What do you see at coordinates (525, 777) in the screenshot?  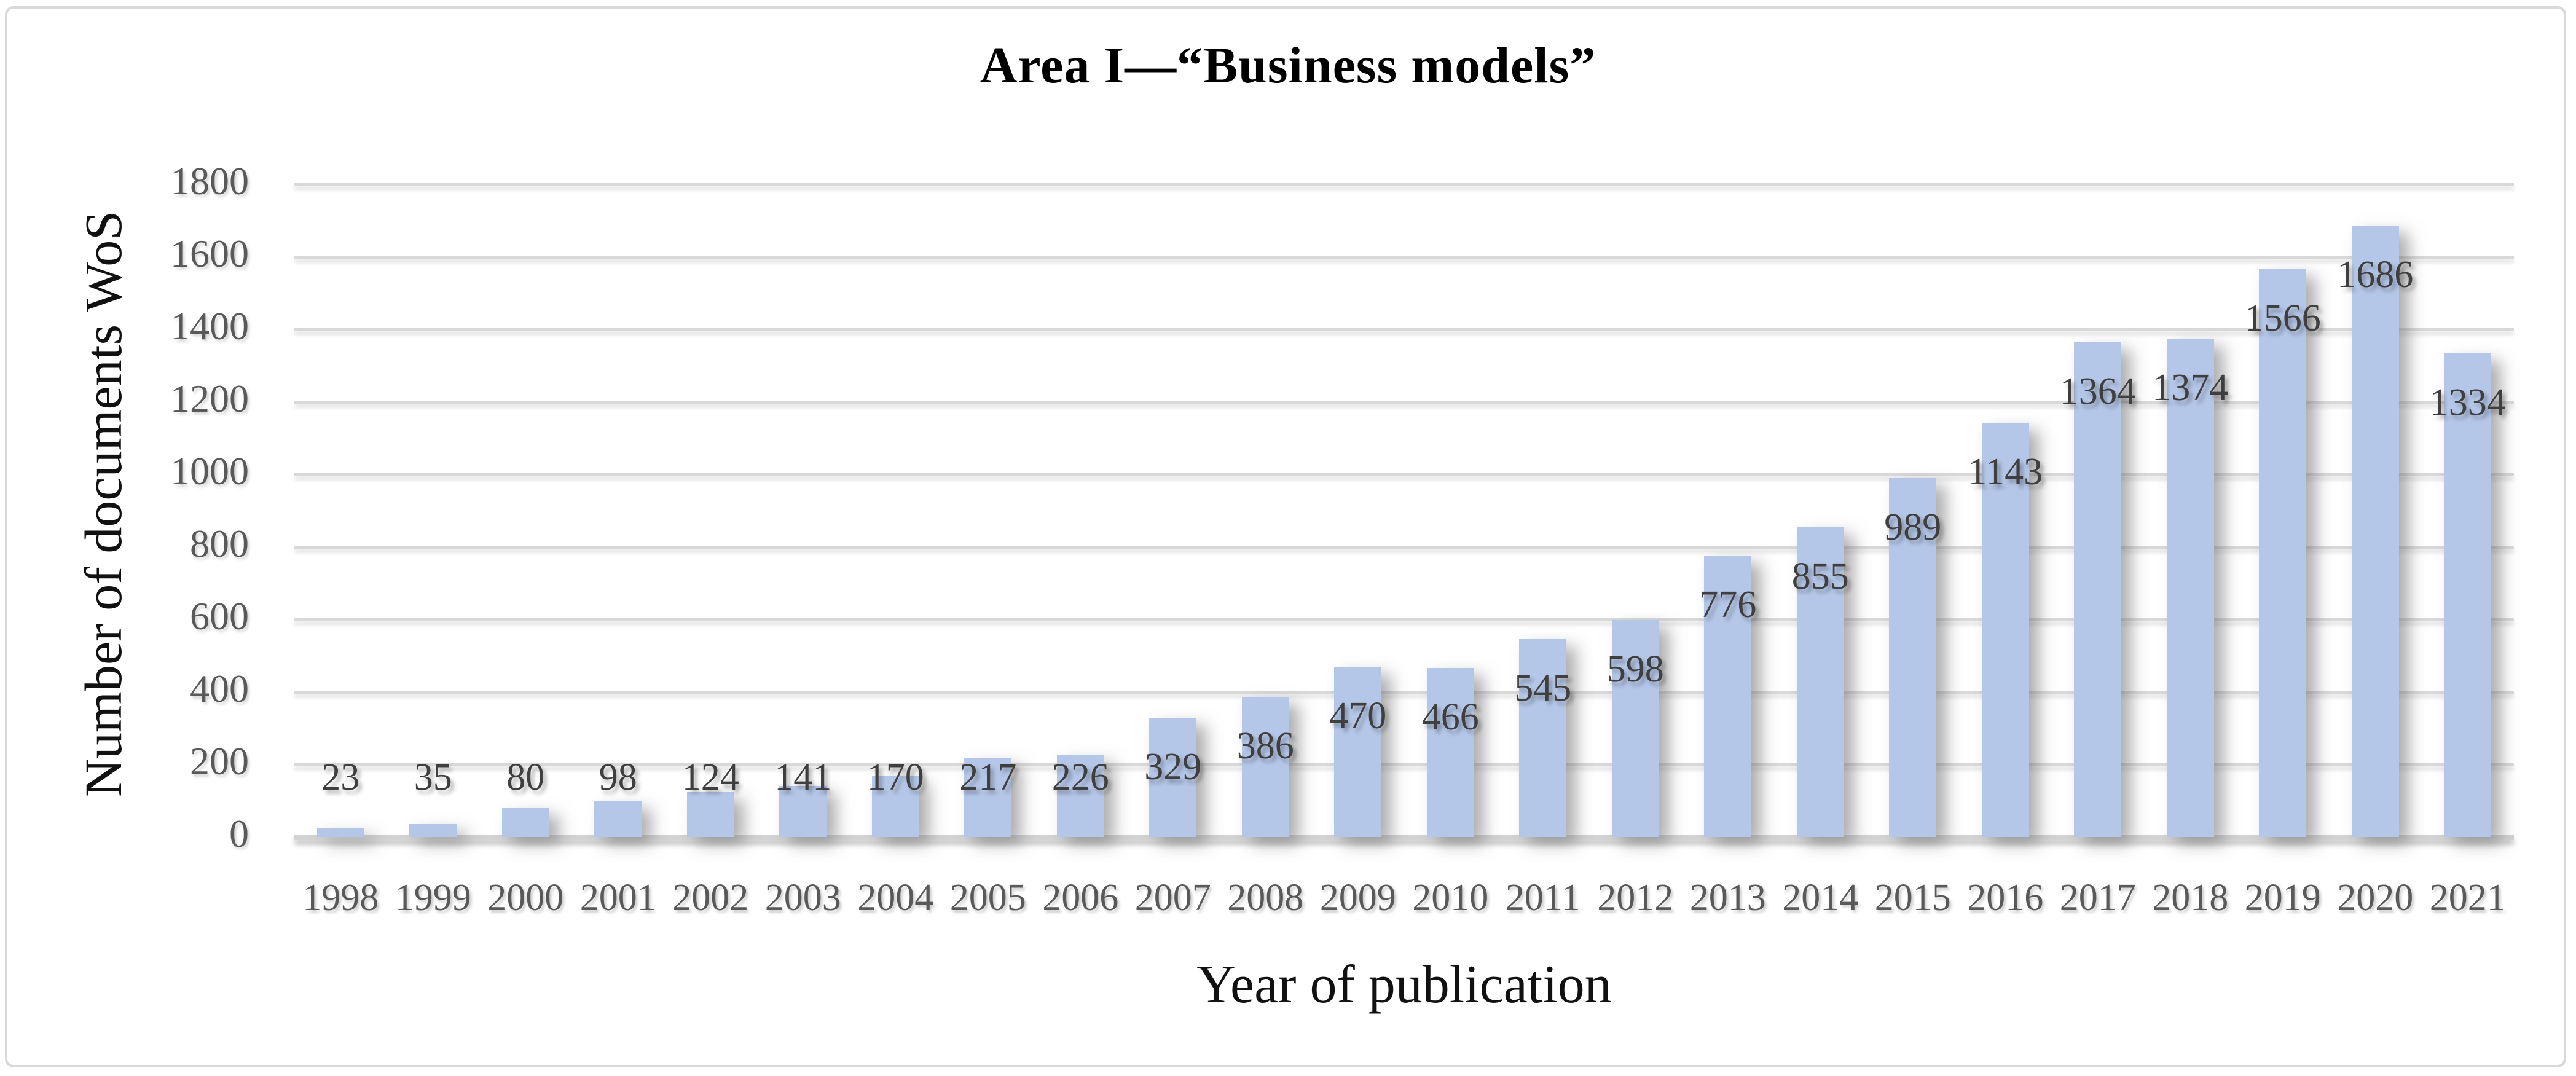 I see `data-label-2000: 80` at bounding box center [525, 777].